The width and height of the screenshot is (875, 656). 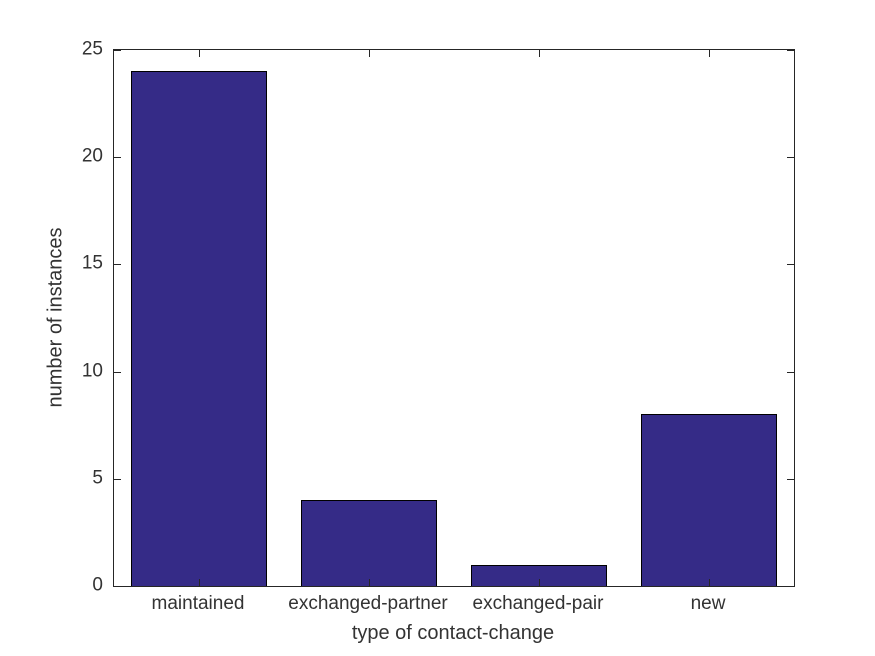 What do you see at coordinates (538, 603) in the screenshot?
I see `x-tick-label: exchanged-pair` at bounding box center [538, 603].